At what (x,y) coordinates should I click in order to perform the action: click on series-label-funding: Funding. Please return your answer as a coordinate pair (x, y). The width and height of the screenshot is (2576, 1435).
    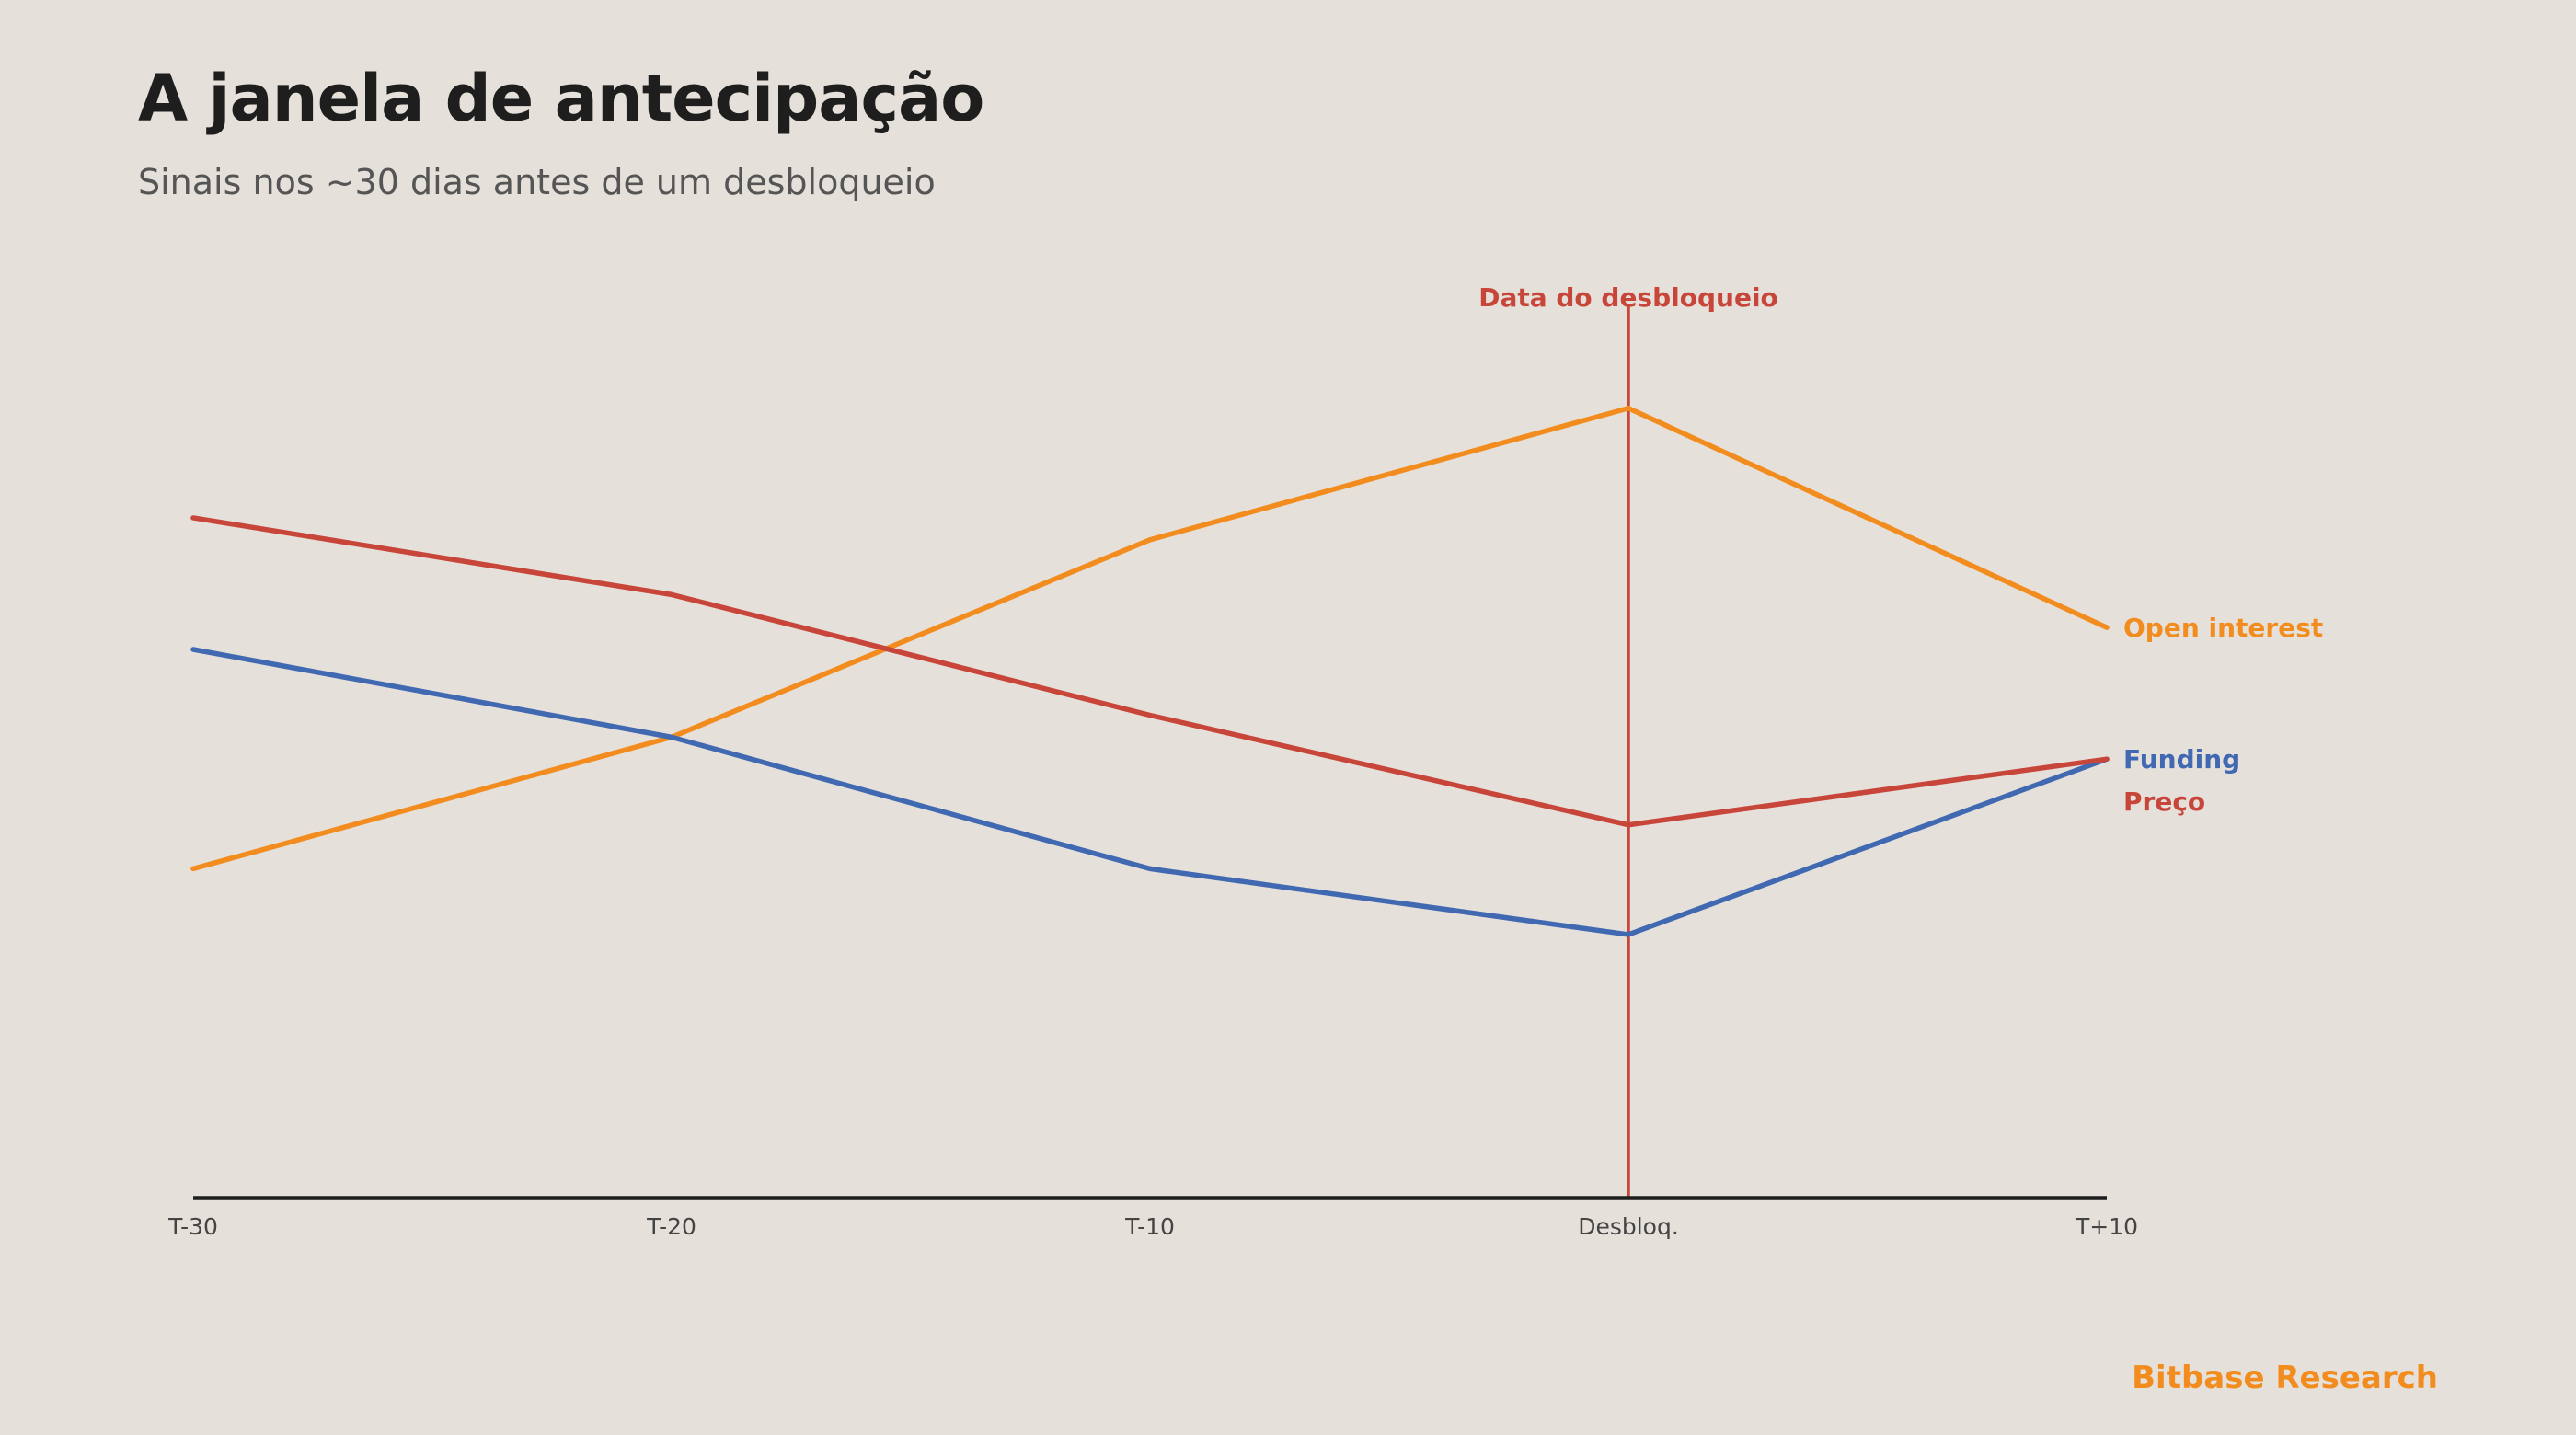
    Looking at the image, I should click on (2181, 759).